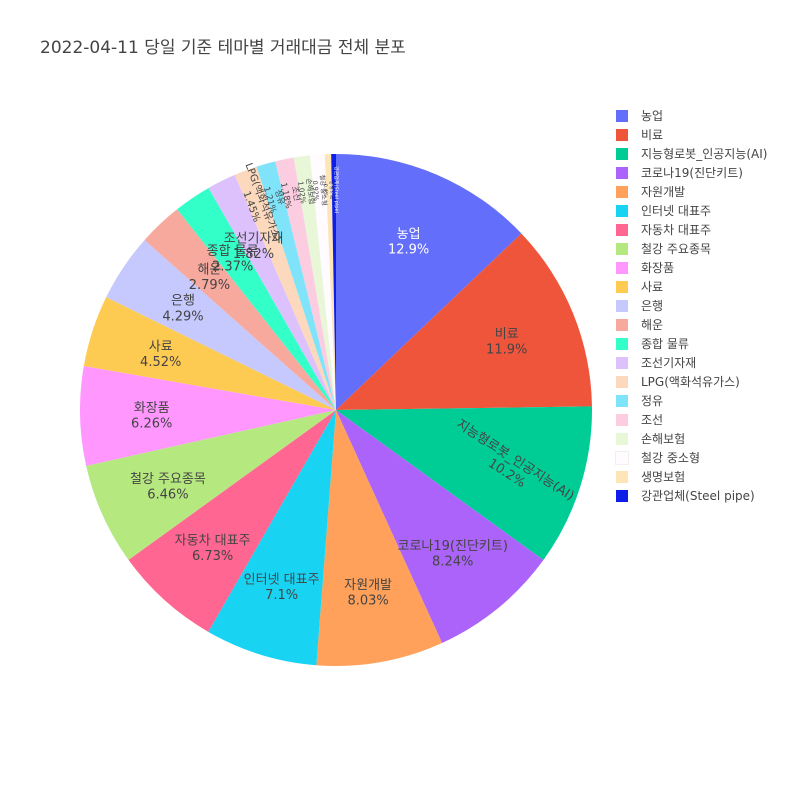  I want to click on legend-label: 사료, so click(652, 287).